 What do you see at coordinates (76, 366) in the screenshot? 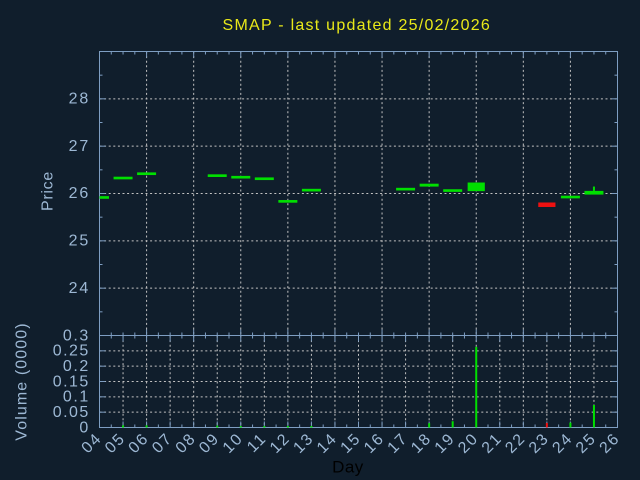
I see `svg-text: 0.2` at bounding box center [76, 366].